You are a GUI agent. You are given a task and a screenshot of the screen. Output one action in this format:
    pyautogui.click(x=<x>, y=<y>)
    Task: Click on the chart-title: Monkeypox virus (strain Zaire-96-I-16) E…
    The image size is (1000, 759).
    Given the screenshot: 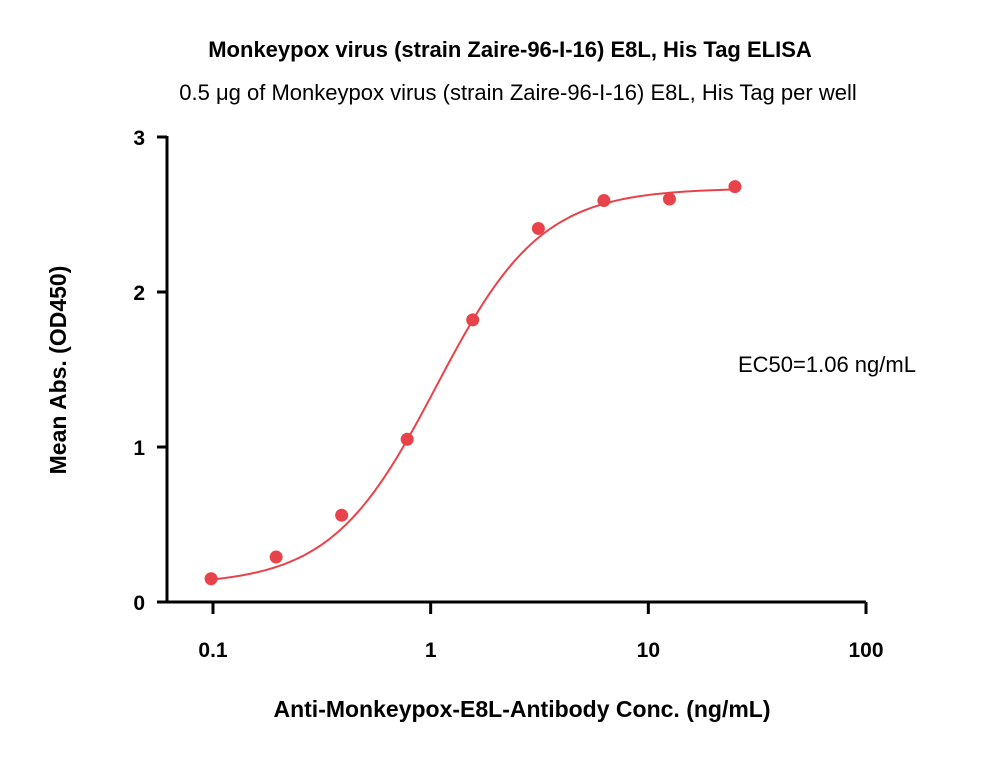 What is the action you would take?
    pyautogui.click(x=510, y=49)
    